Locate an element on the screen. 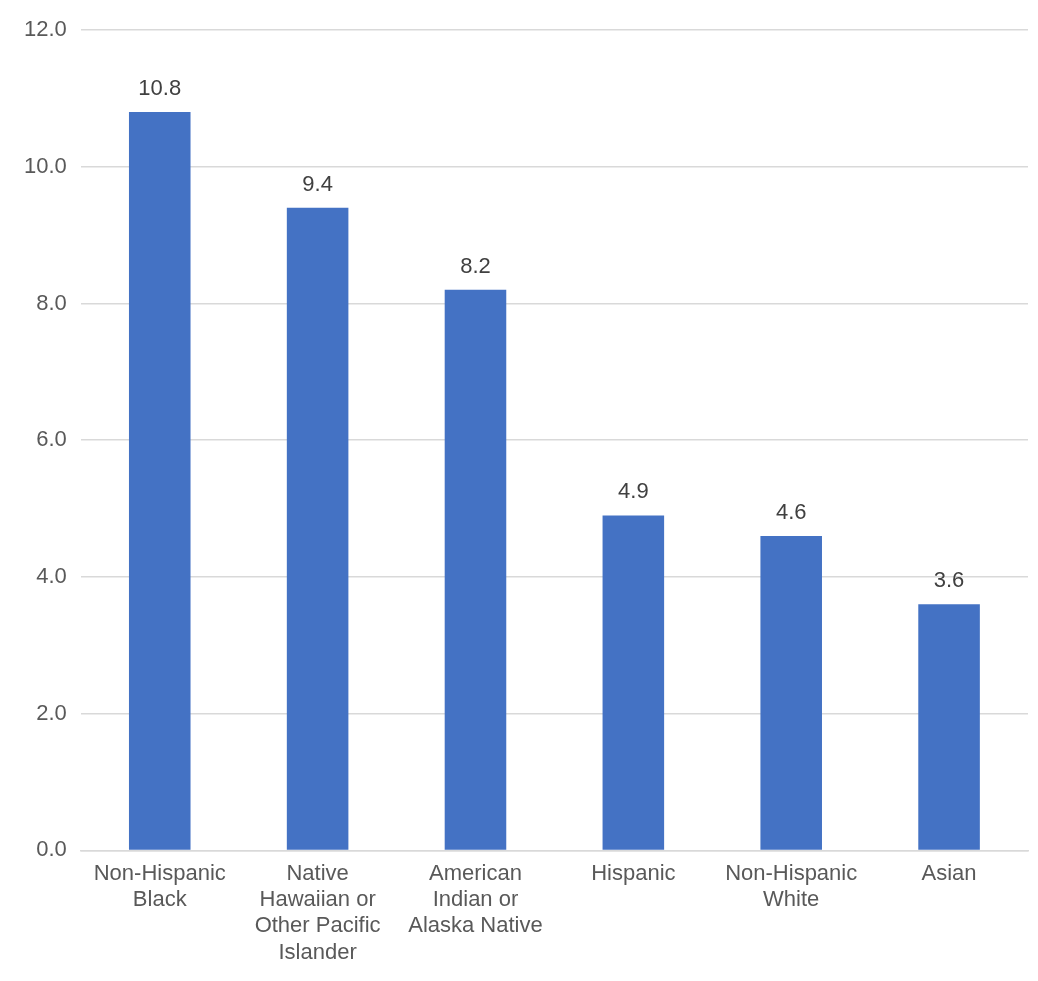 The height and width of the screenshot is (981, 1038). y-tick-label: 6.0 is located at coordinates (51, 439).